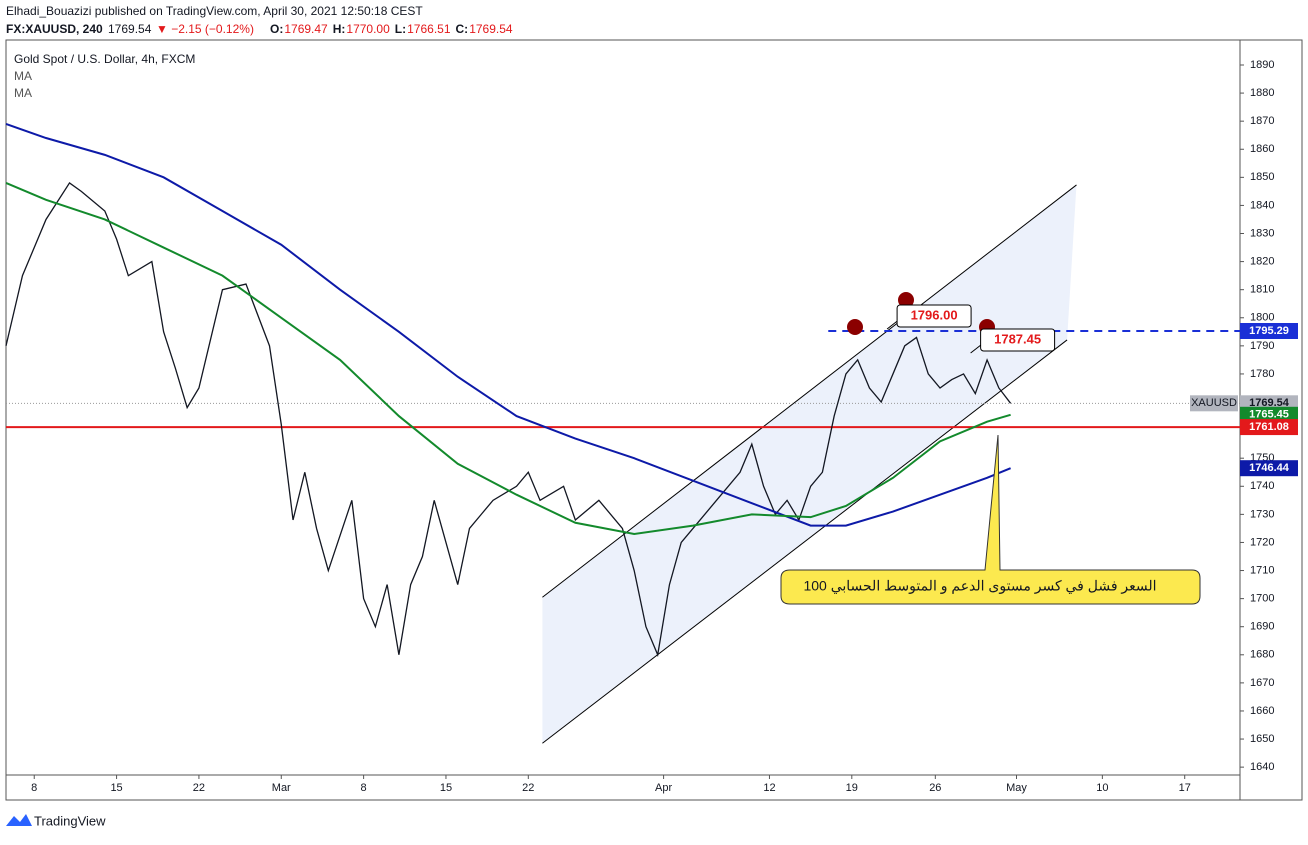 The image size is (1308, 845). I want to click on x-tick-label: Mar, so click(281, 788).